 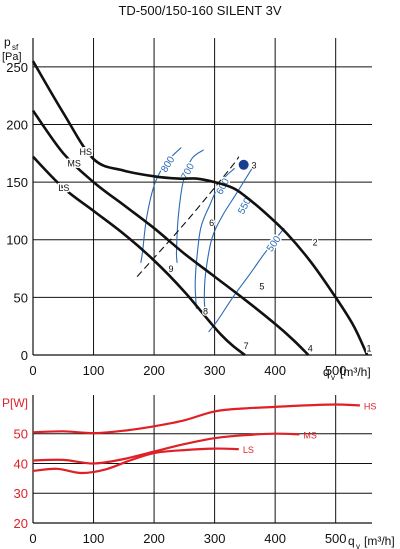 What do you see at coordinates (310, 349) in the screenshot?
I see `point-label-4: 4` at bounding box center [310, 349].